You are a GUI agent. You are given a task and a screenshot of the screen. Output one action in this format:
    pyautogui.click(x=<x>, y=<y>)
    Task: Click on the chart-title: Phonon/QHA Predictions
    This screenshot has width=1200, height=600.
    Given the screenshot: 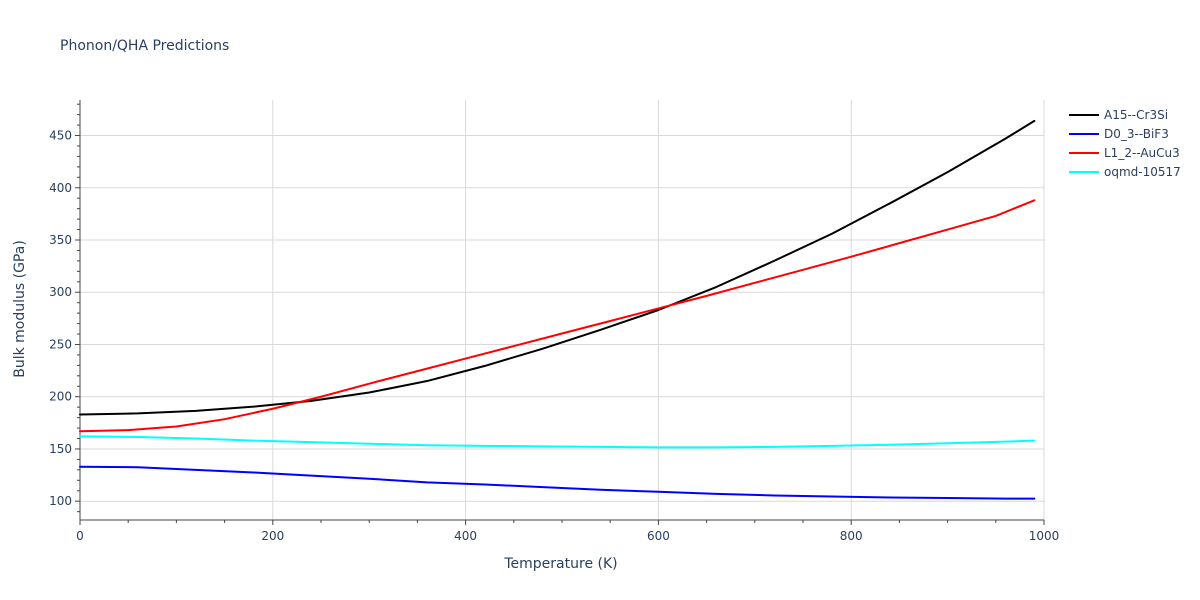 What is the action you would take?
    pyautogui.click(x=144, y=46)
    